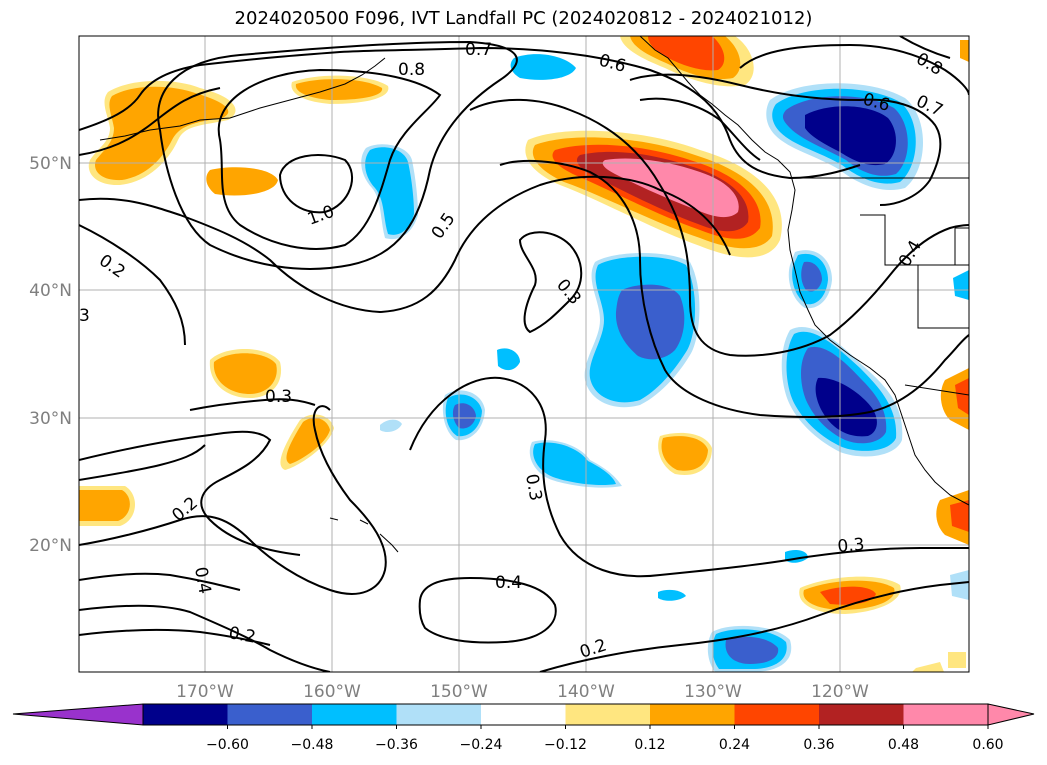  Describe the element at coordinates (818, 745) in the screenshot. I see `colorbar-tick-label: 0.36` at that location.